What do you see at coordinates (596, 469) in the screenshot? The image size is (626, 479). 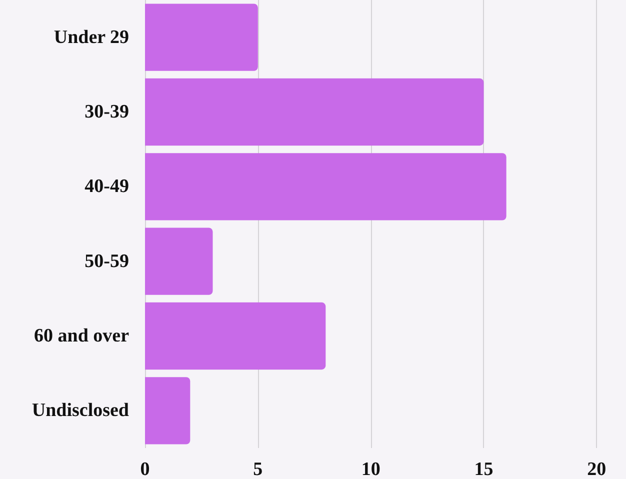 I see `x-tick-label: 20` at bounding box center [596, 469].